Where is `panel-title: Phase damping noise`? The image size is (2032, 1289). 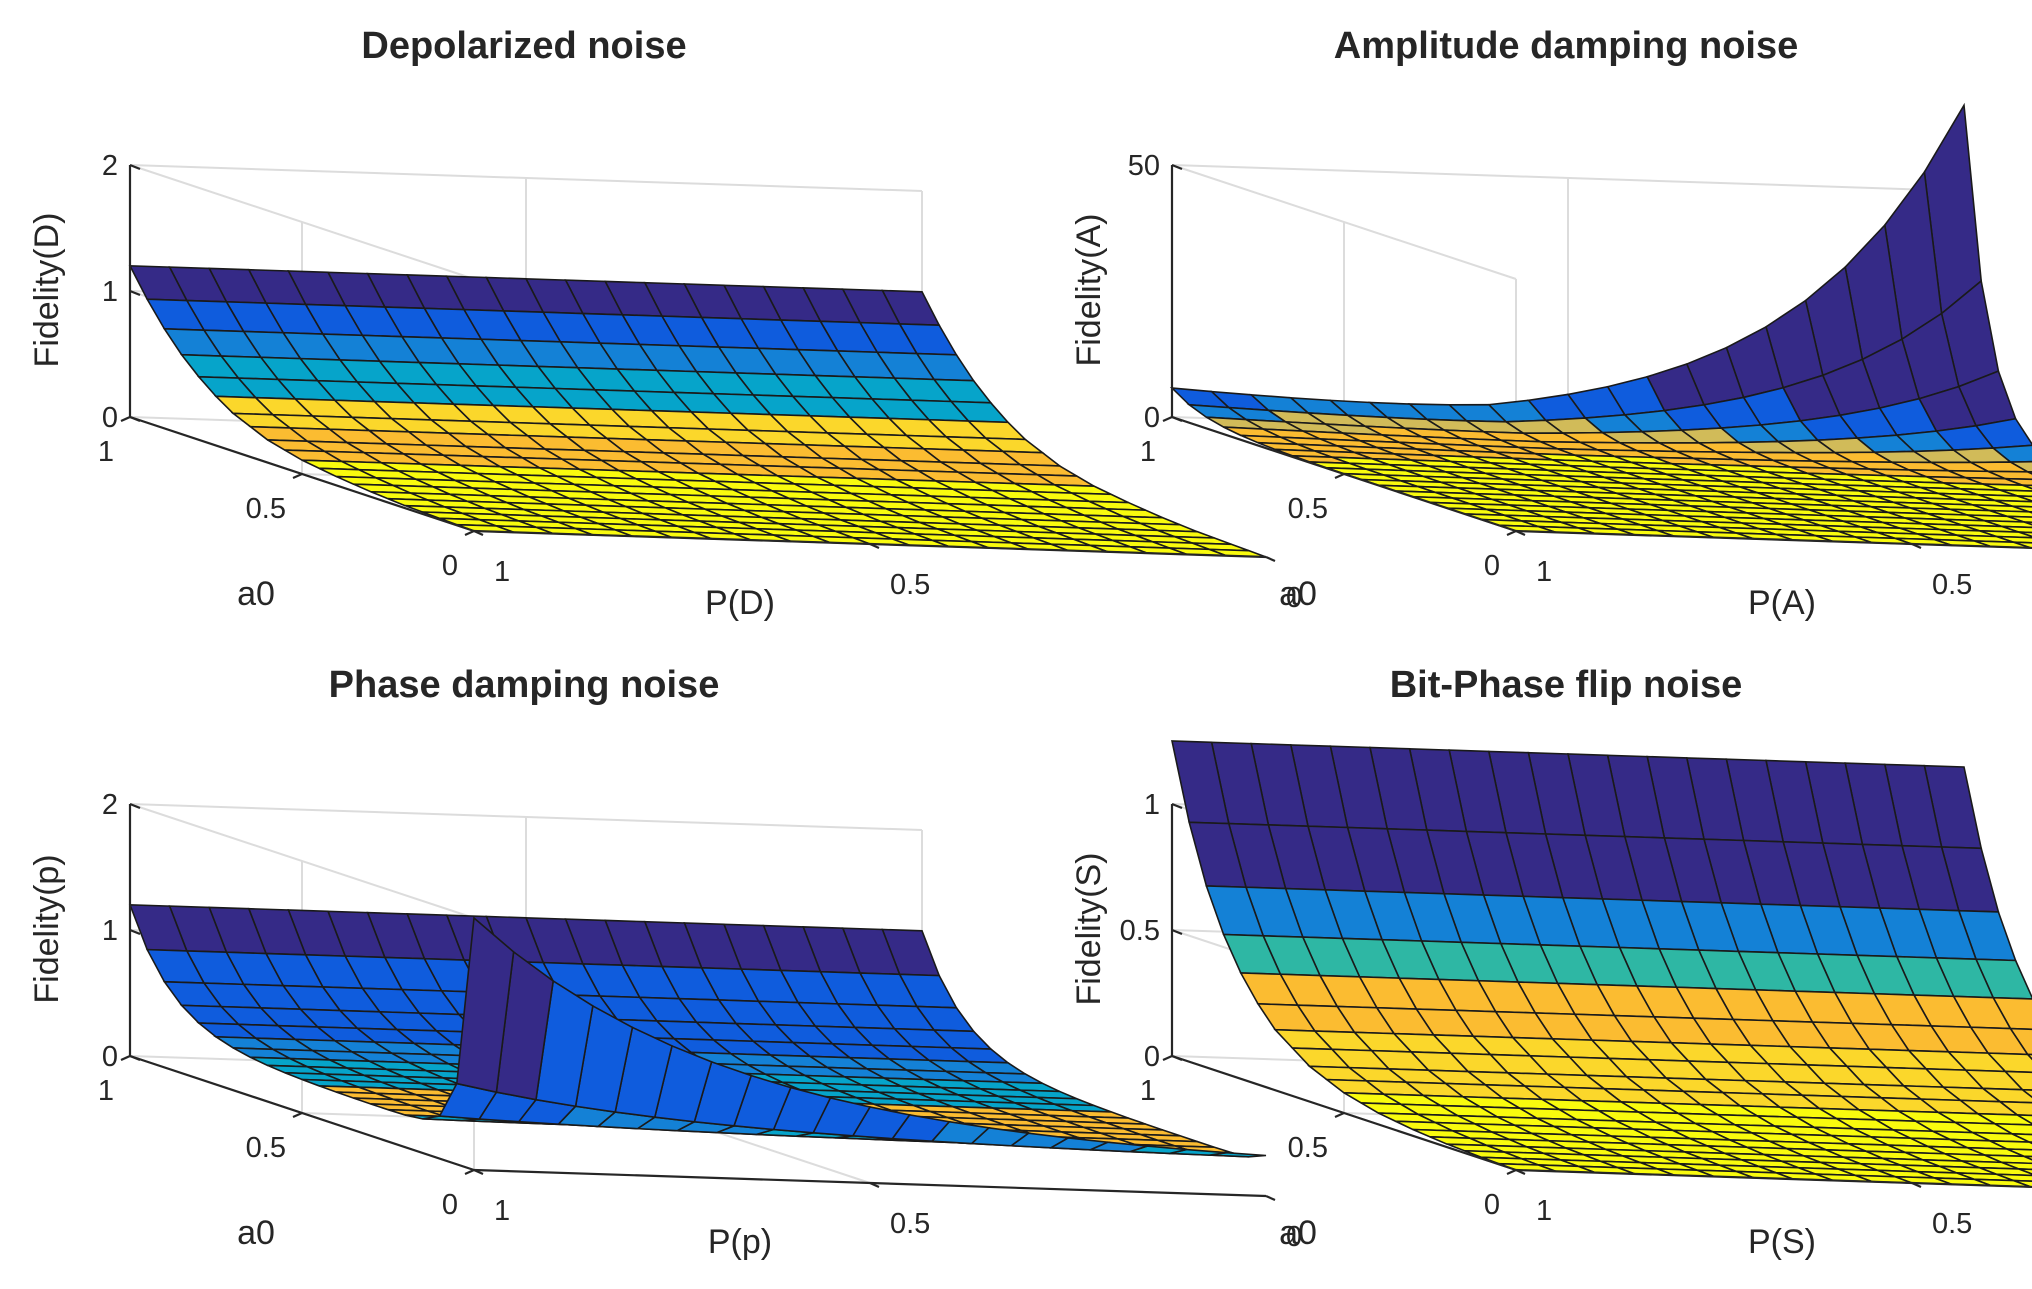 panel-title: Phase damping noise is located at coordinates (524, 685).